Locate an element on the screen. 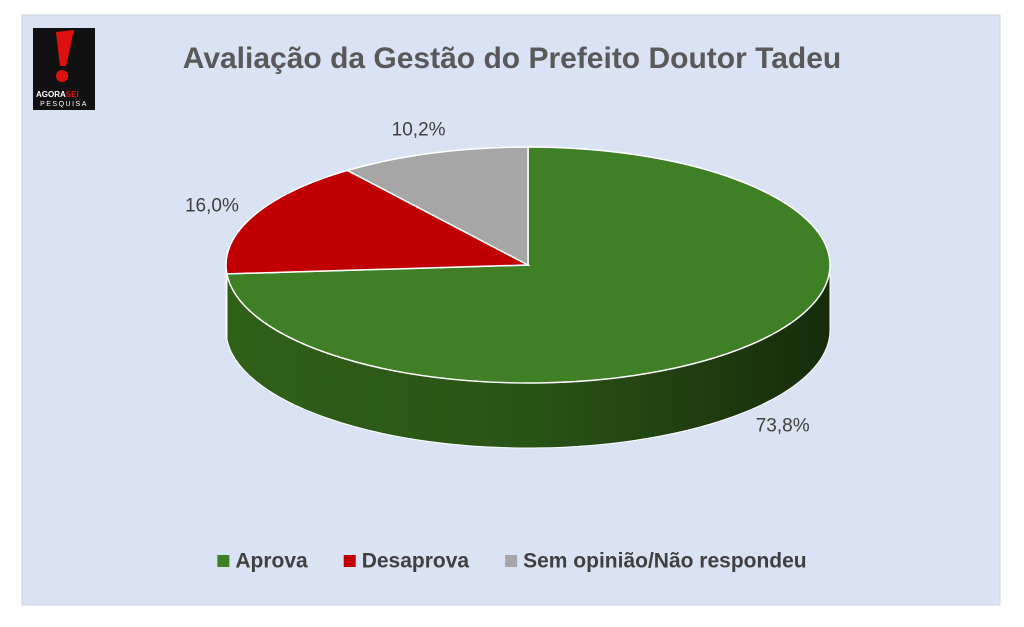 The width and height of the screenshot is (1024, 627). logo-dot is located at coordinates (62, 76).